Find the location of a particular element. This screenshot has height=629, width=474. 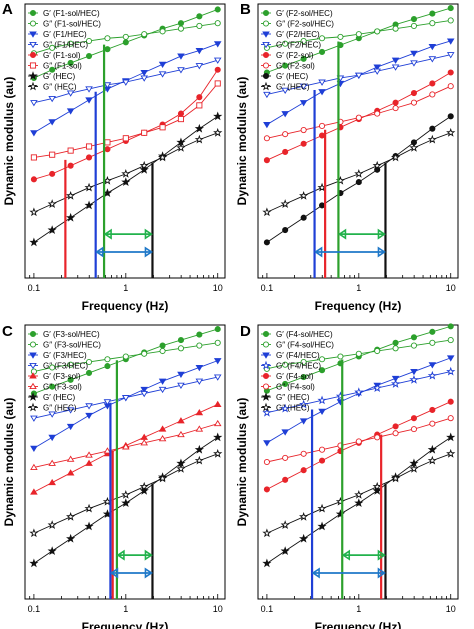

legend-label: G′ (F1/HEC) is located at coordinates (65, 34).